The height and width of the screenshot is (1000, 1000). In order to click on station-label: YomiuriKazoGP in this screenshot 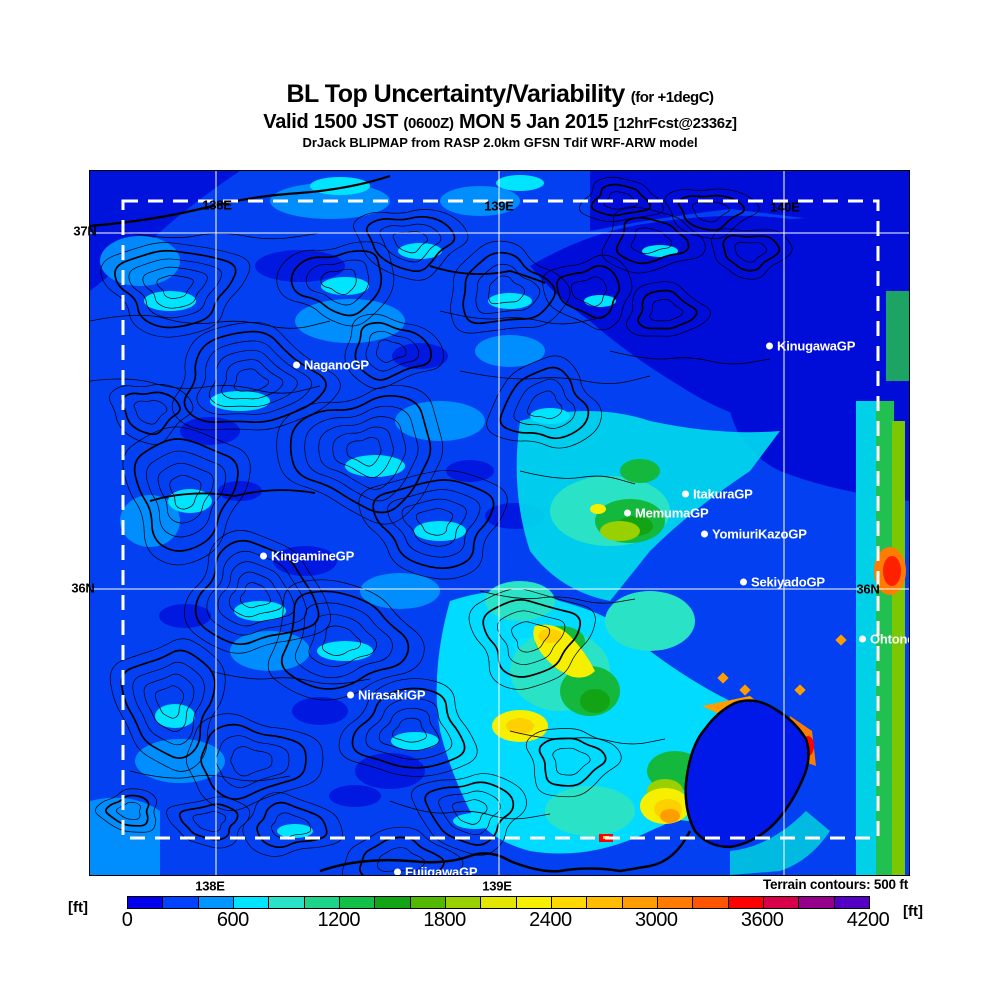, I will do `click(759, 534)`.